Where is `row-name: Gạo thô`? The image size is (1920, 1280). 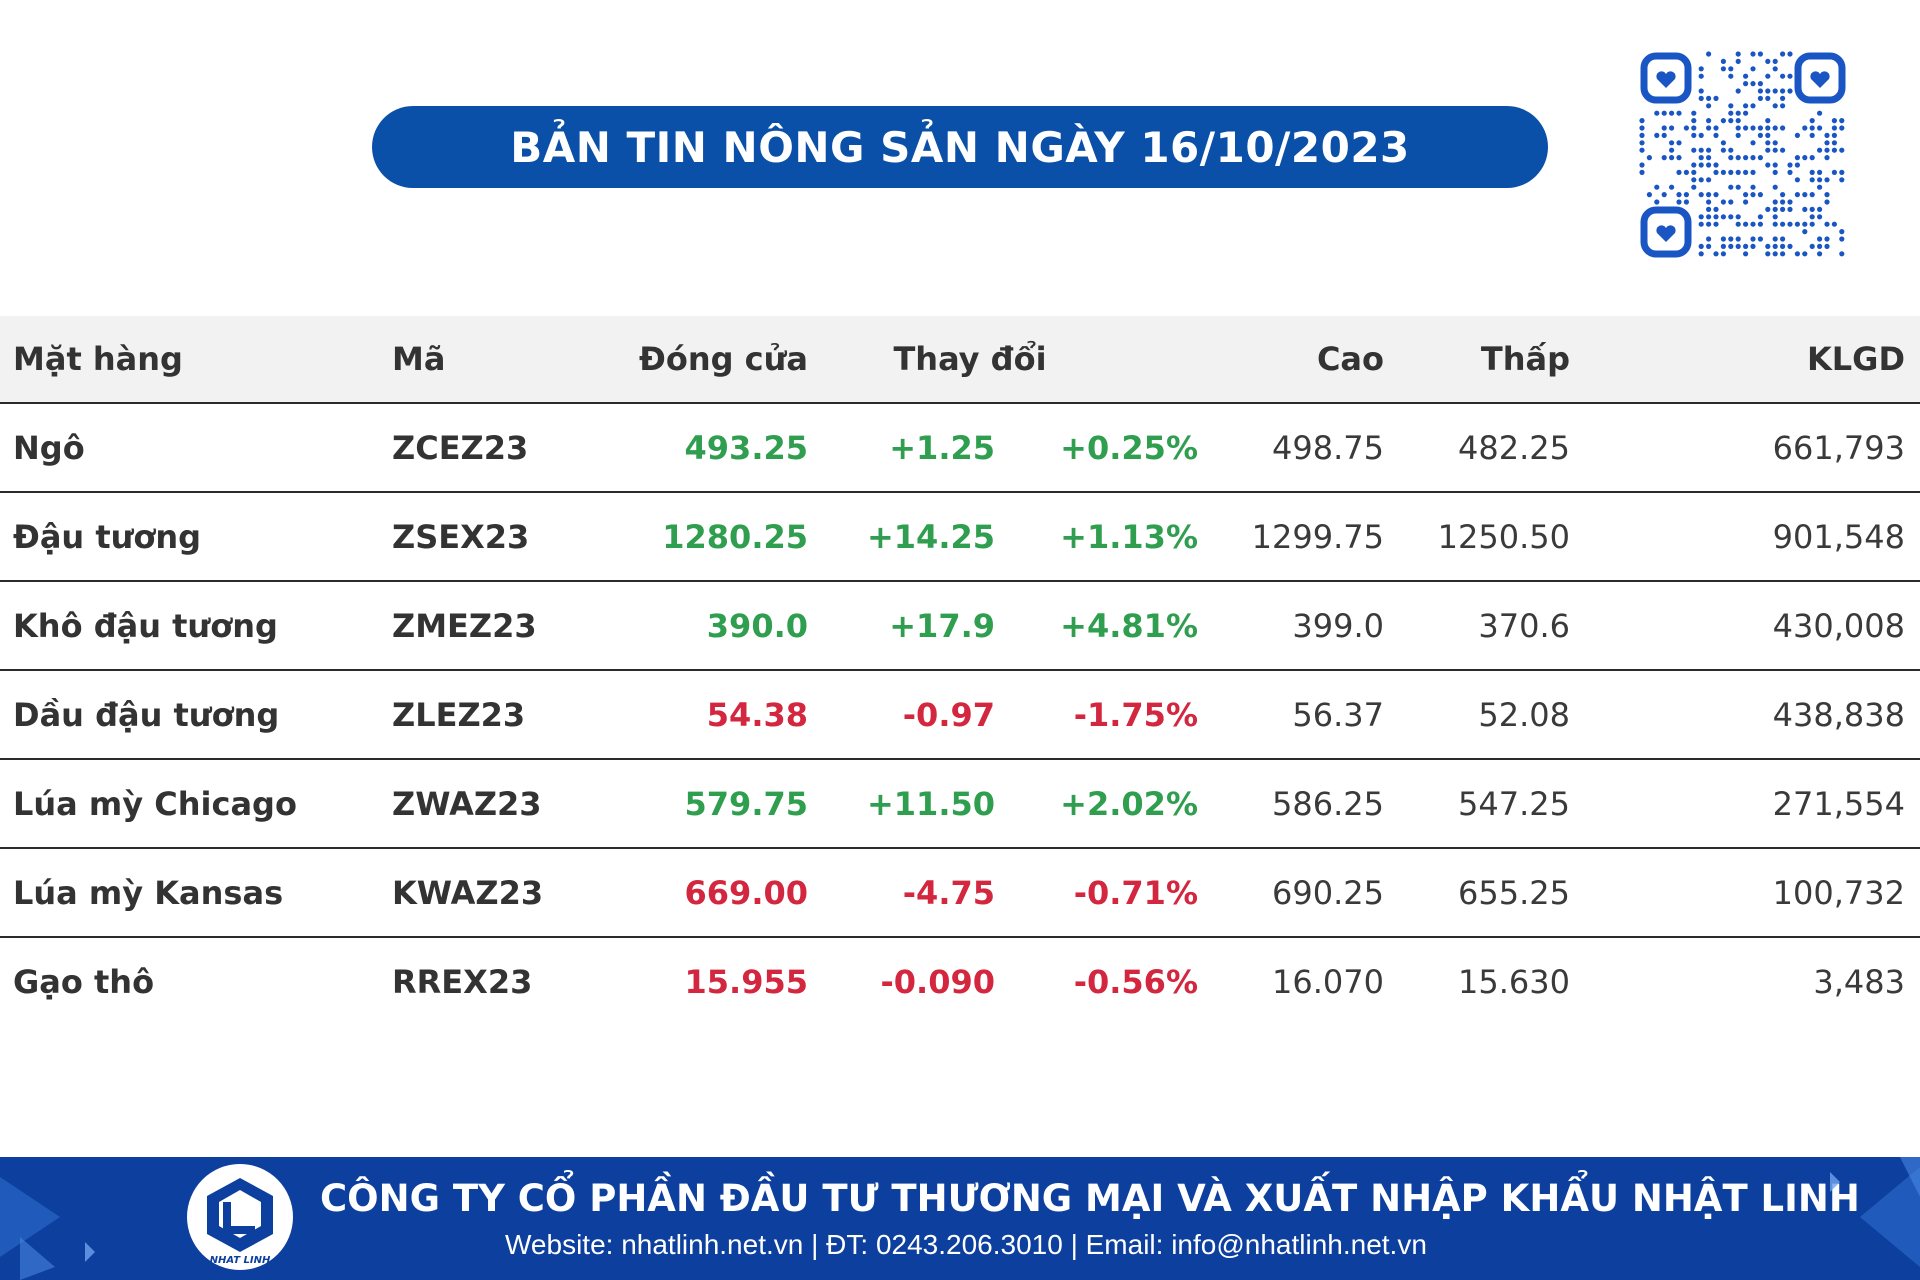
row-name: Gạo thô is located at coordinates (84, 981).